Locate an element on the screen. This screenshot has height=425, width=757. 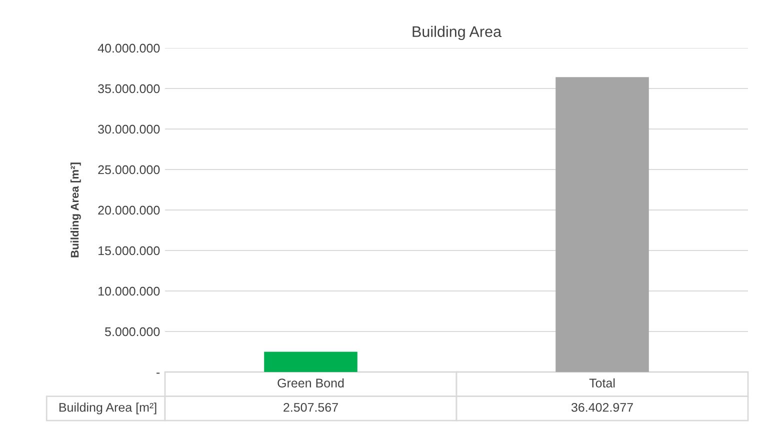
chart-title: Building Area is located at coordinates (457, 33).